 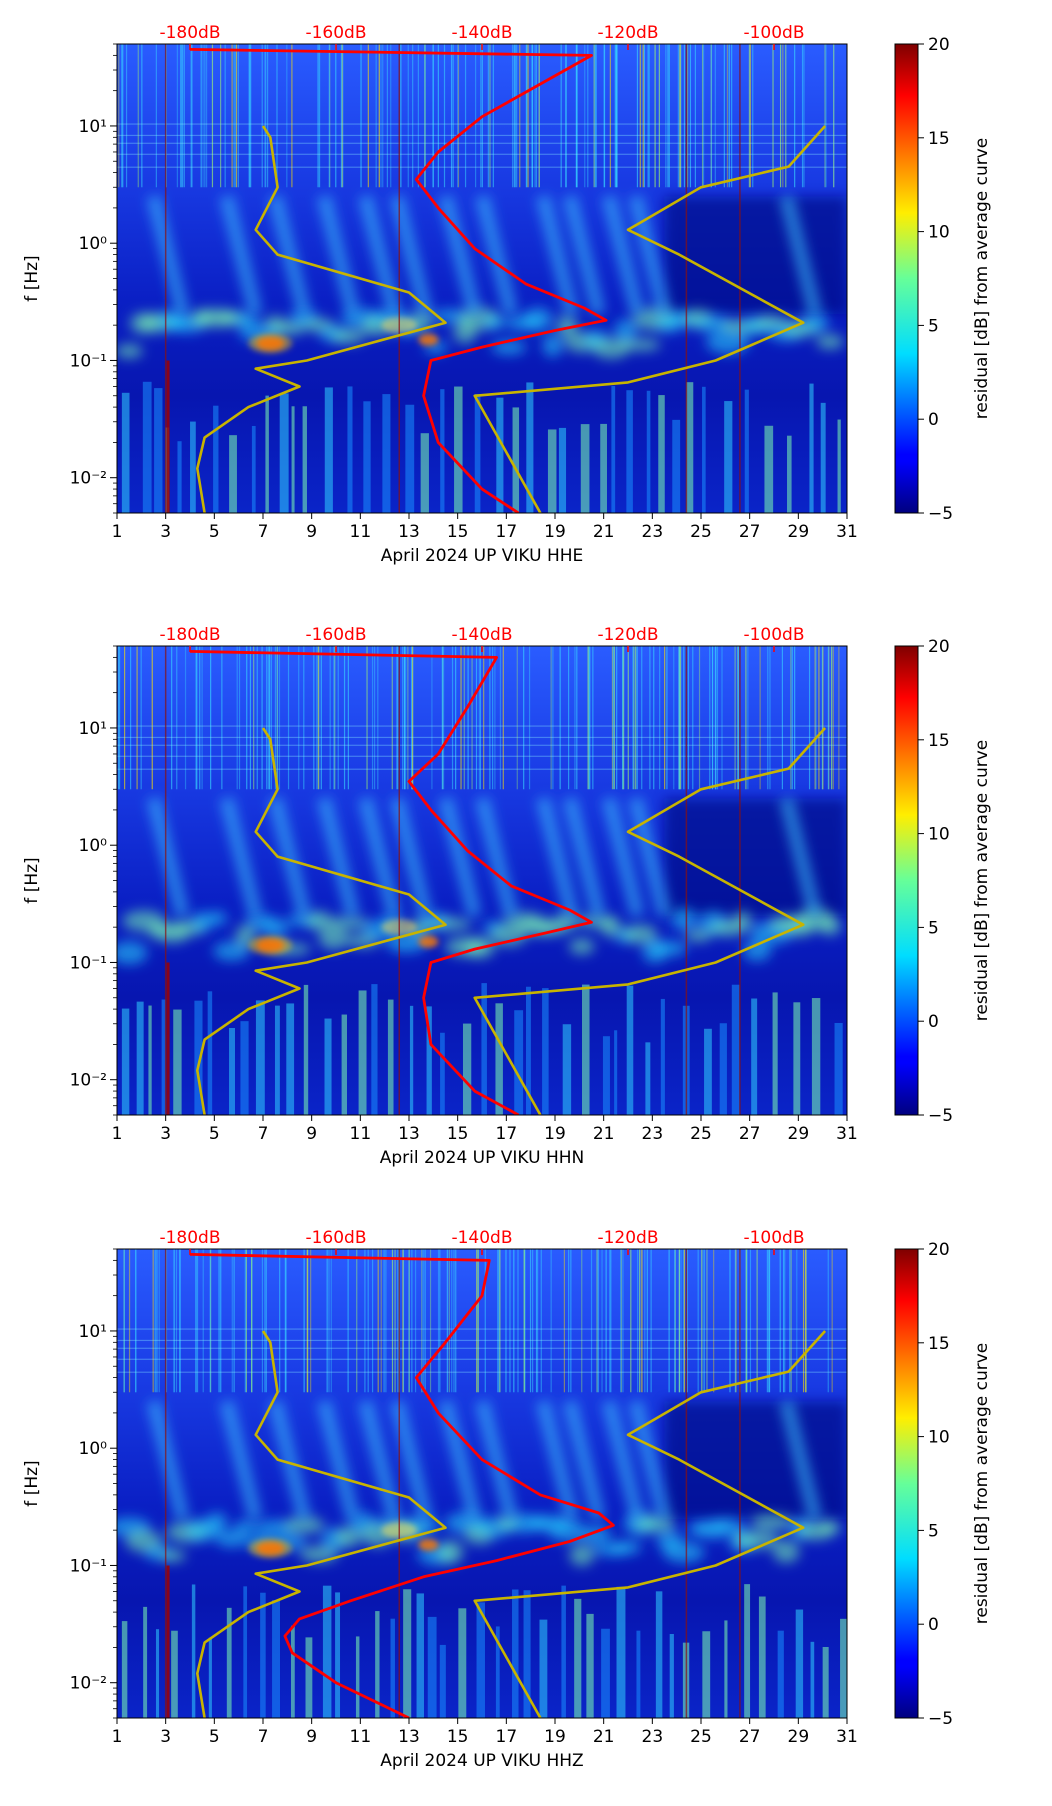 I want to click on x-tick-label: 7, so click(x=263, y=1737).